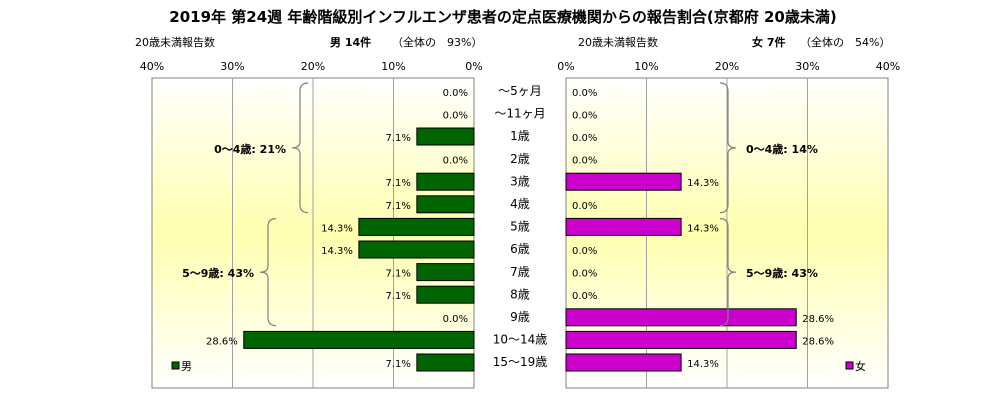 The image size is (1006, 404). I want to click on left-age-group-label: 0～4歳: 21%, so click(250, 149).